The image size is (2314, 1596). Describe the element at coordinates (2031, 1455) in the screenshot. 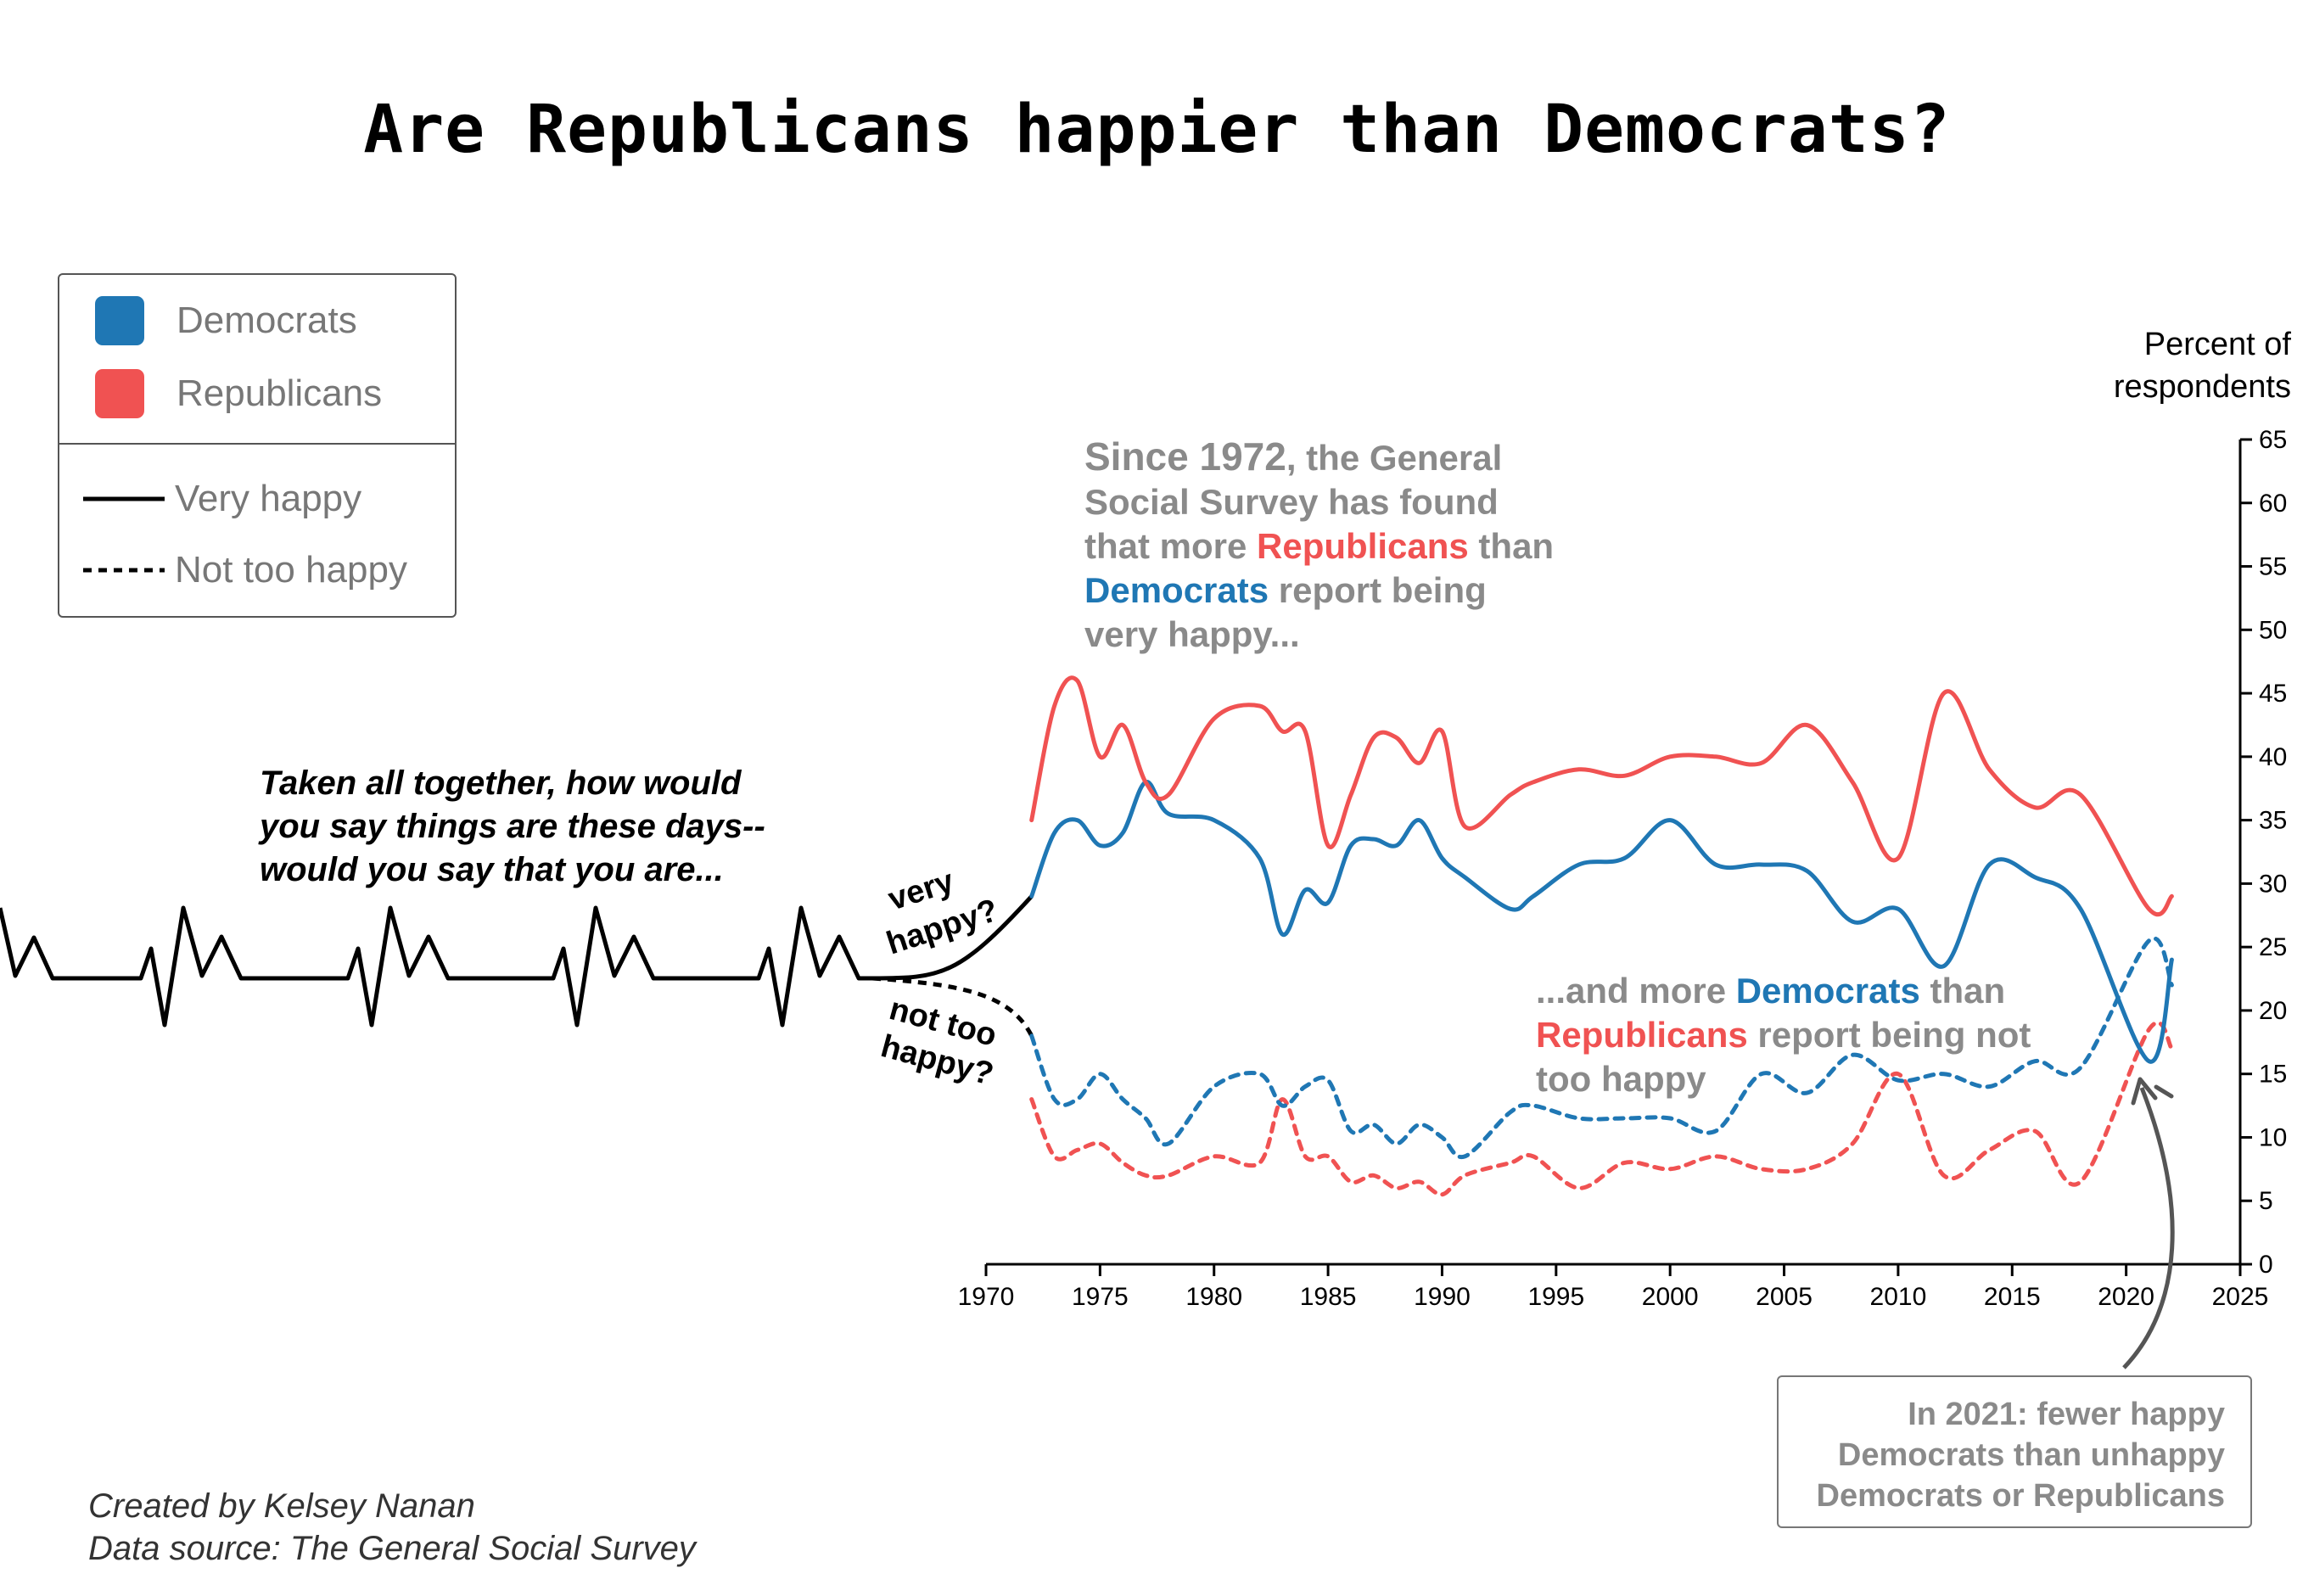

I see `callout-line2: Democrats than unhappy` at that location.